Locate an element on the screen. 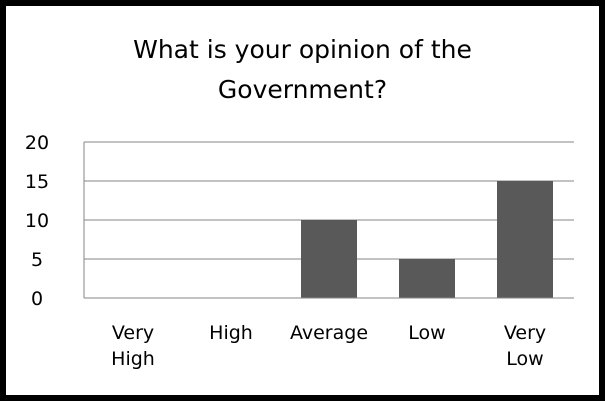 The height and width of the screenshot is (401, 605). y-tick-label-20: 20 is located at coordinates (37, 143).